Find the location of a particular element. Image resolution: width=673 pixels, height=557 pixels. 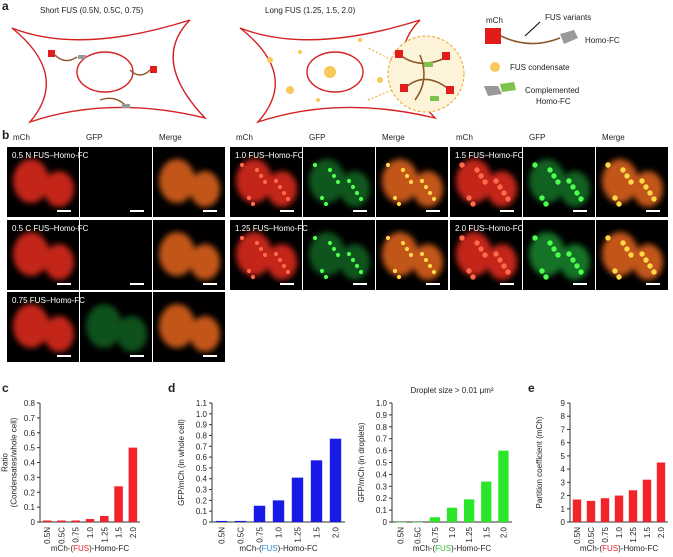

y-axis-label: GFP/mCh (in droplets) is located at coordinates (361, 462).